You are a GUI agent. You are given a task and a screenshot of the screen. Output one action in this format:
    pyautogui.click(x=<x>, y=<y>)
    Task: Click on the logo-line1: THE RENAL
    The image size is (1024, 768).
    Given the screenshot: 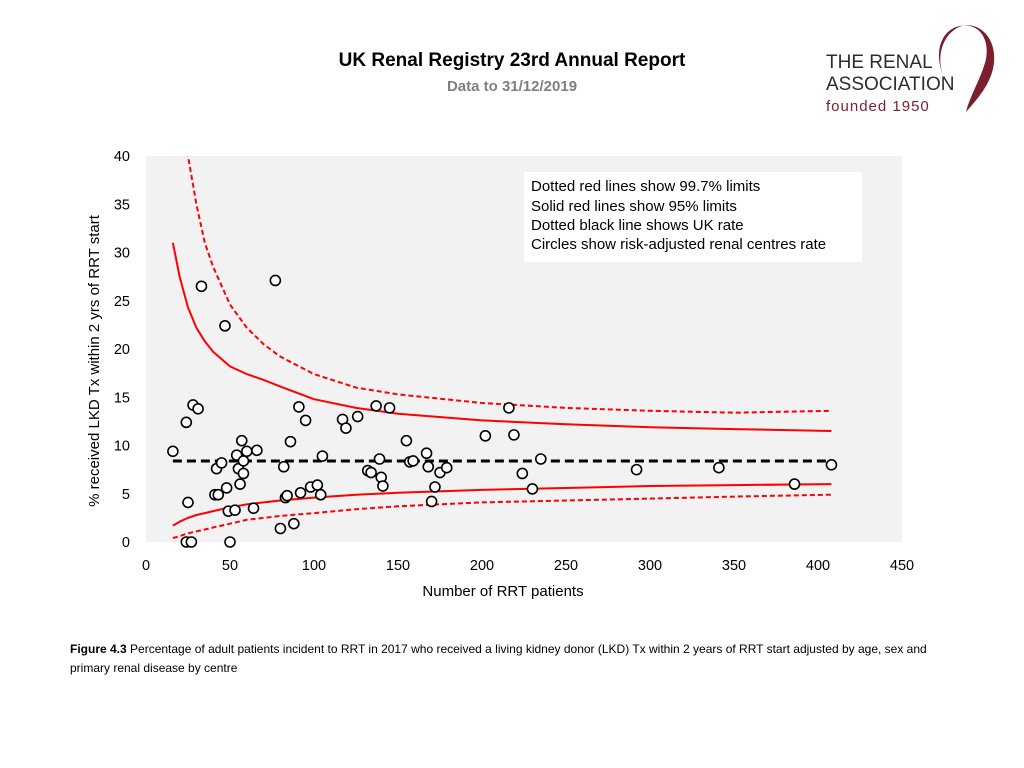 What is the action you would take?
    pyautogui.click(x=879, y=62)
    